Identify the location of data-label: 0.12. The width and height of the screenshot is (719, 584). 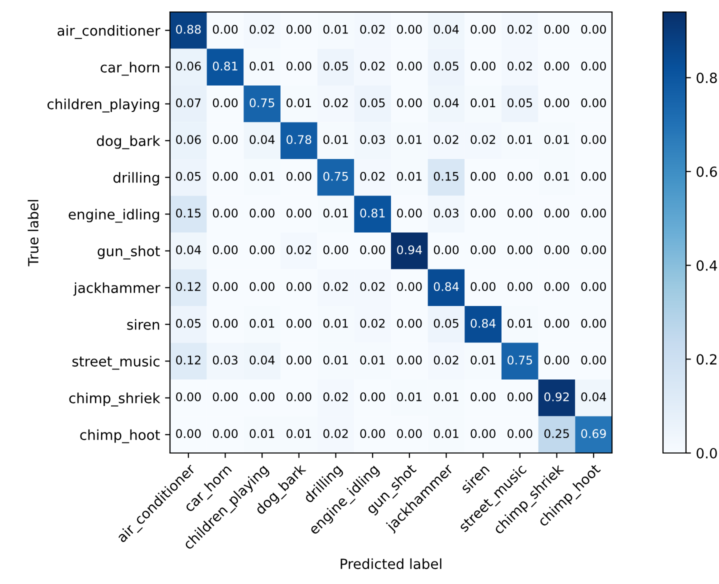
(188, 287).